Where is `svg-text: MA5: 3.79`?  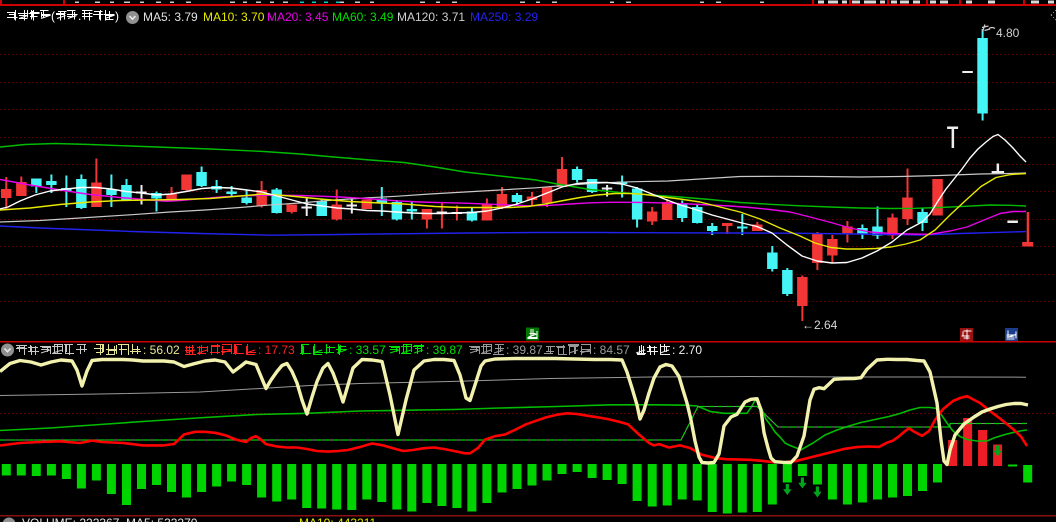
svg-text: MA5: 3.79 is located at coordinates (170, 17).